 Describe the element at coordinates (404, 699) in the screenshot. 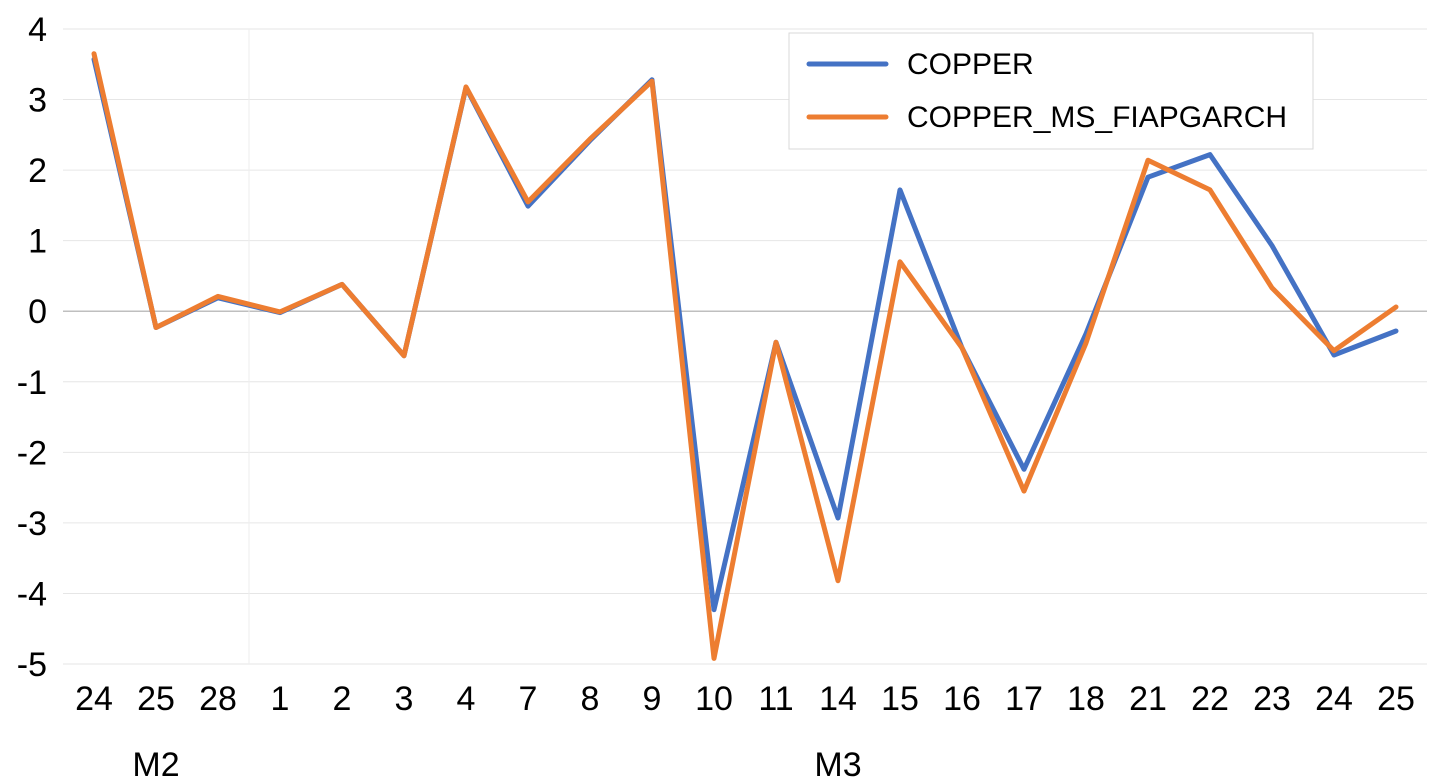

I see `x-tick-label: 3` at that location.